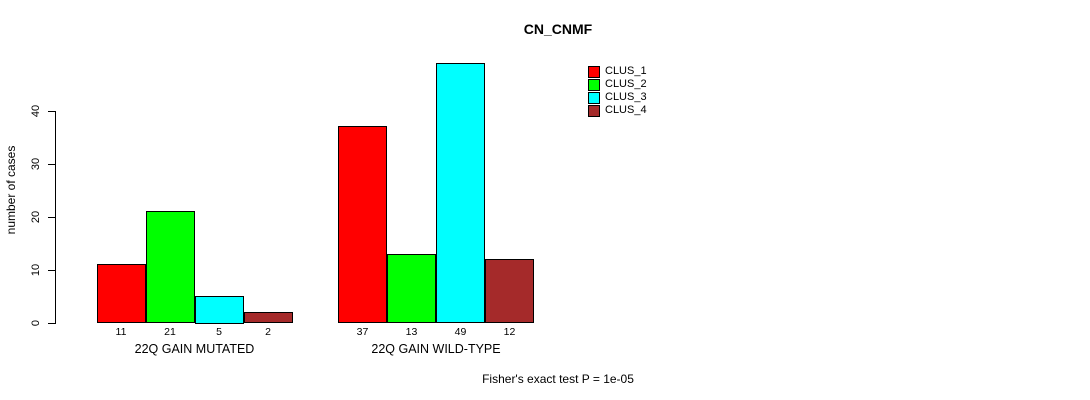  Describe the element at coordinates (626, 84) in the screenshot. I see `legend-label-clus_2: CLUS_2` at that location.